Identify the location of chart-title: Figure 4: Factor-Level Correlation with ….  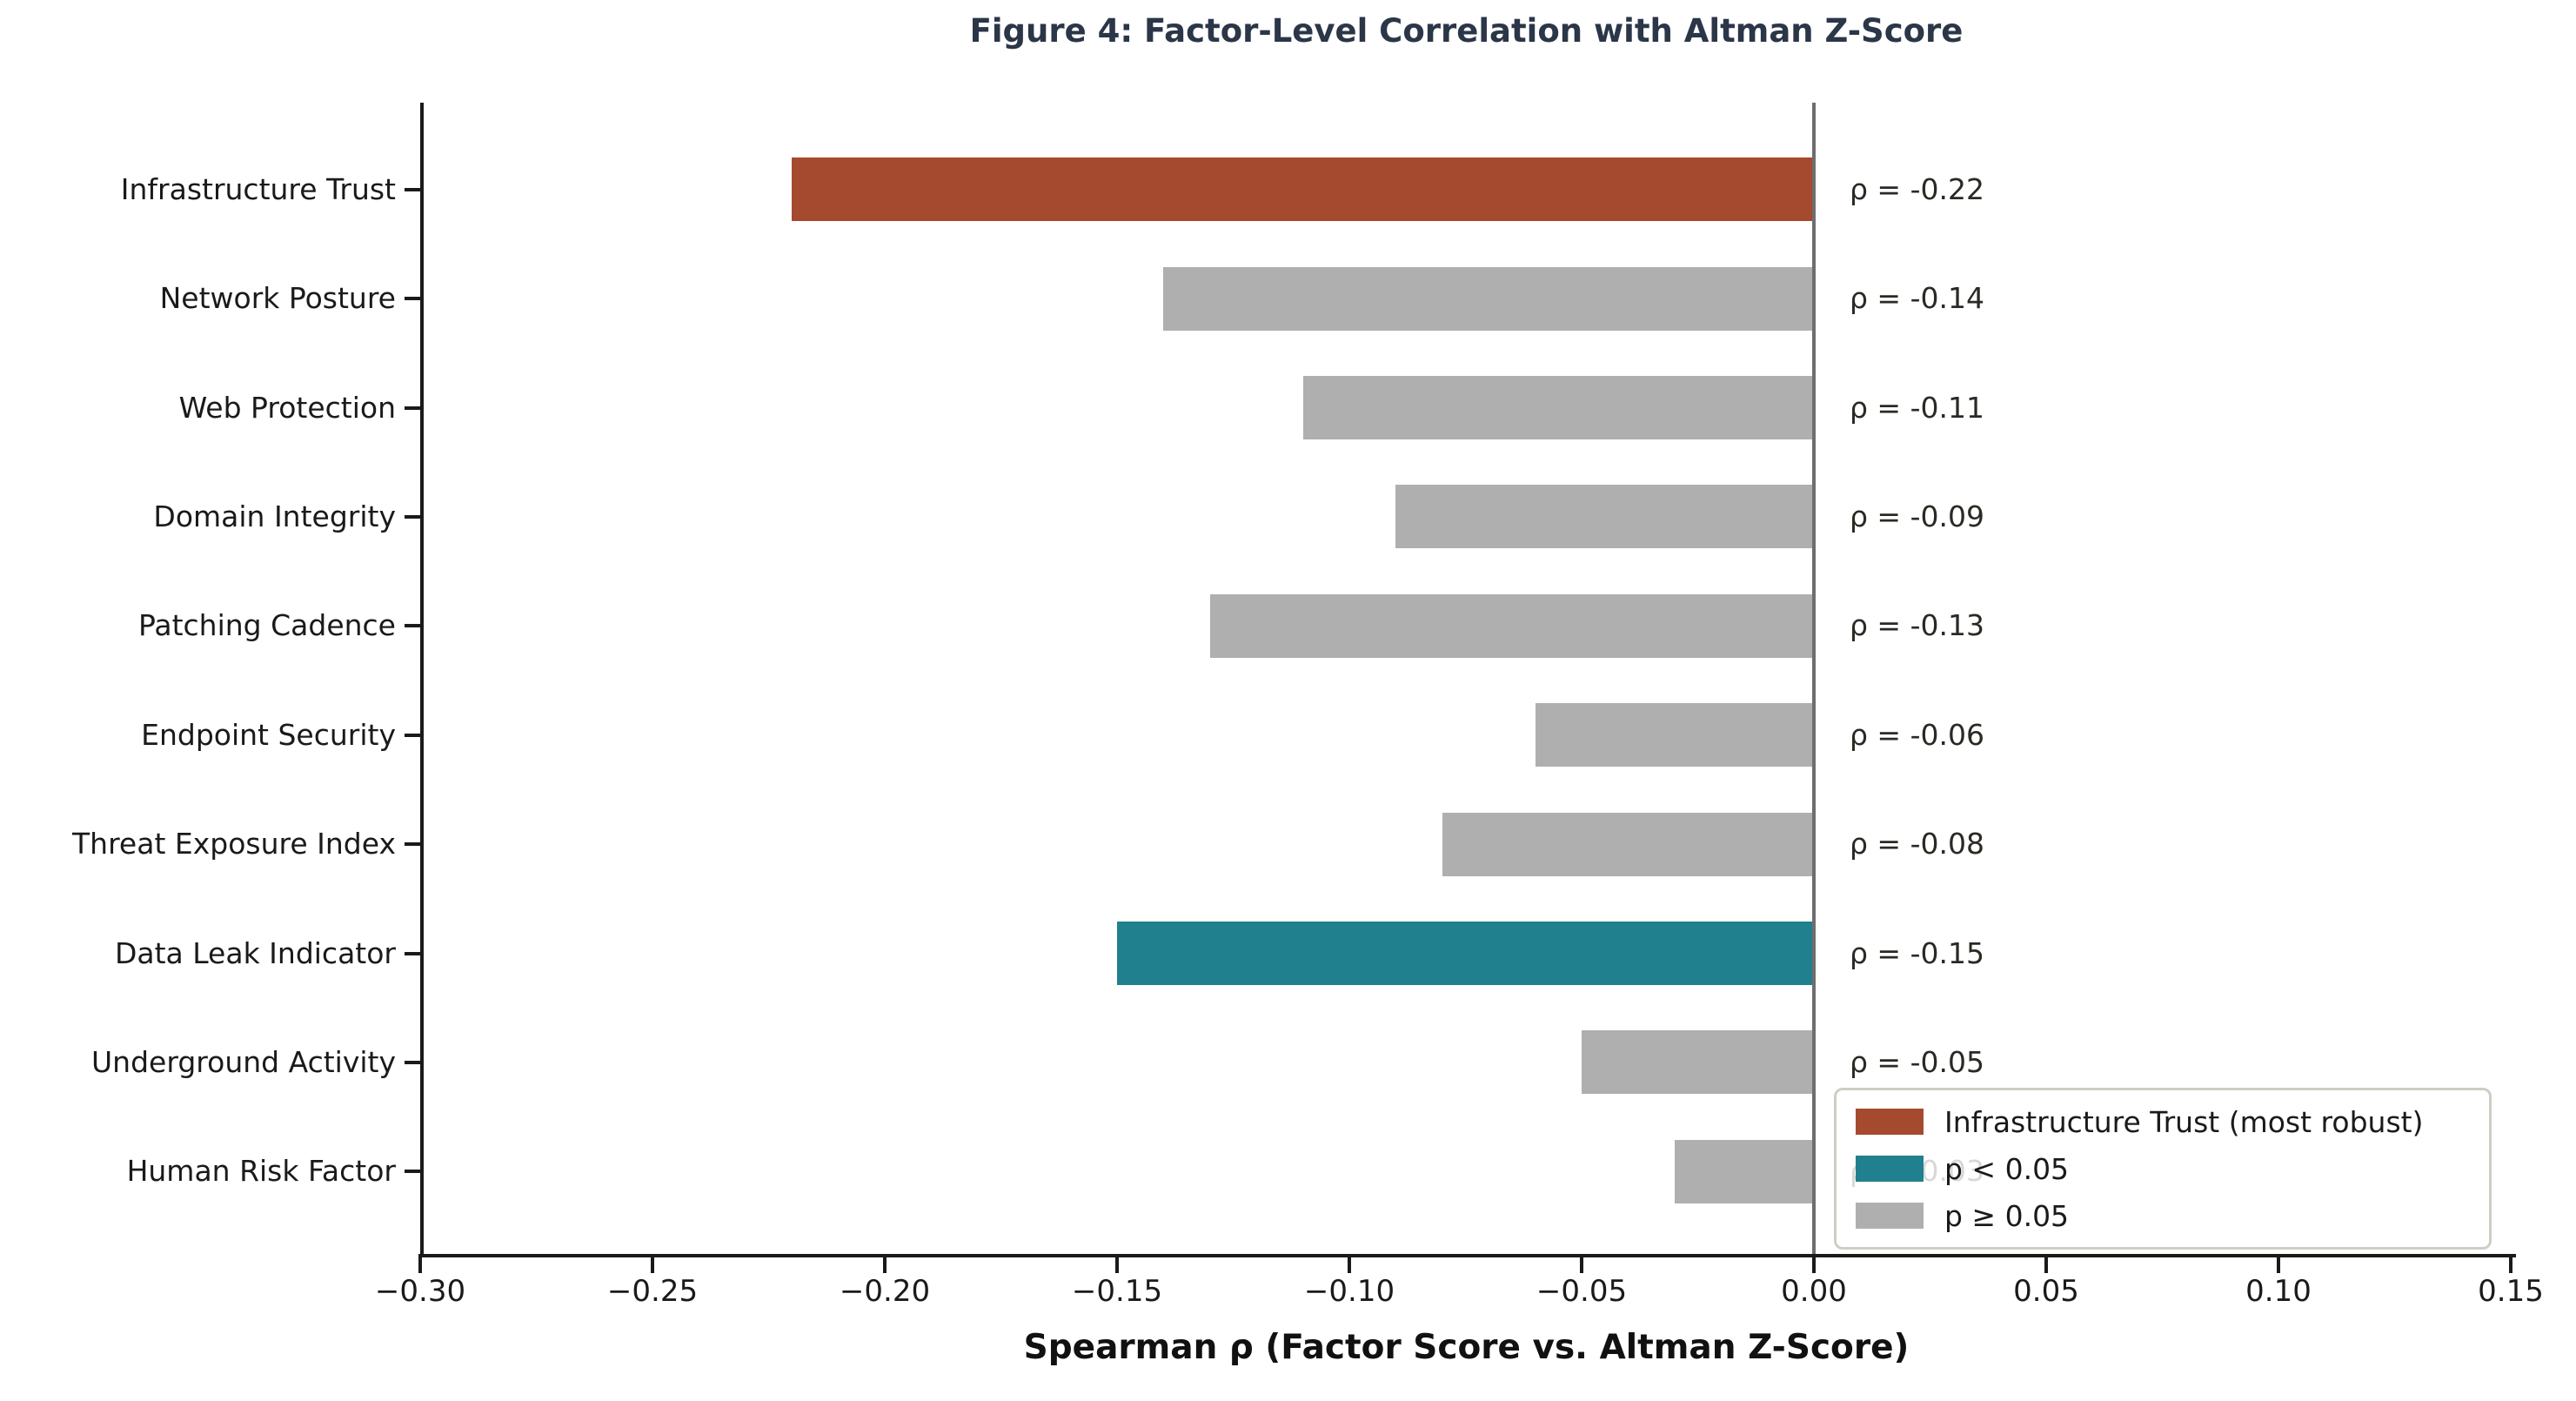
(1466, 31).